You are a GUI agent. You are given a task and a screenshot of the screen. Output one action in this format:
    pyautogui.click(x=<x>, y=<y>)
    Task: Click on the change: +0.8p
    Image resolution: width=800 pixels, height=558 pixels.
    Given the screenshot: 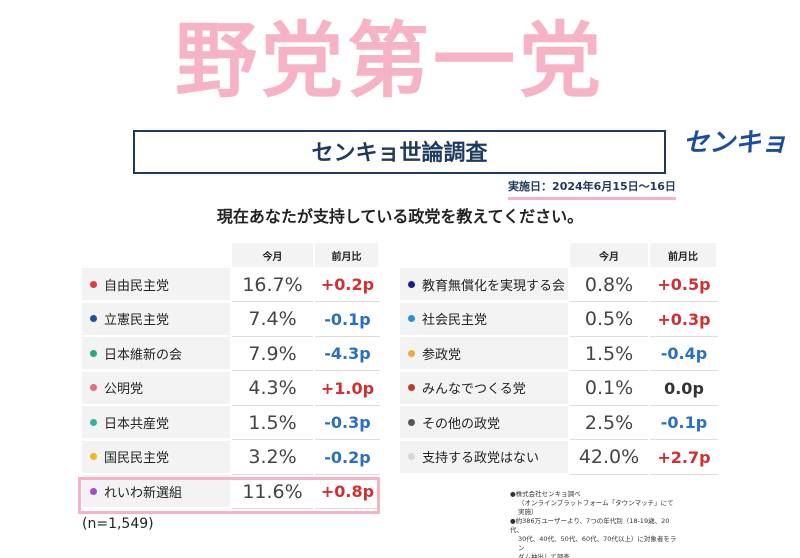 What is the action you would take?
    pyautogui.click(x=347, y=492)
    